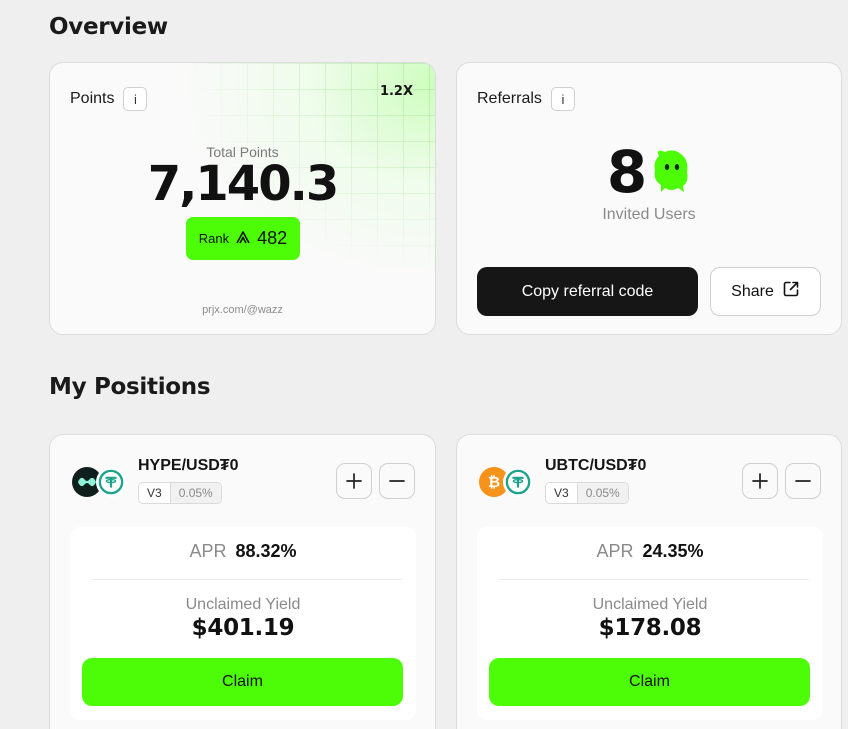  I want to click on share-label: Share, so click(752, 291).